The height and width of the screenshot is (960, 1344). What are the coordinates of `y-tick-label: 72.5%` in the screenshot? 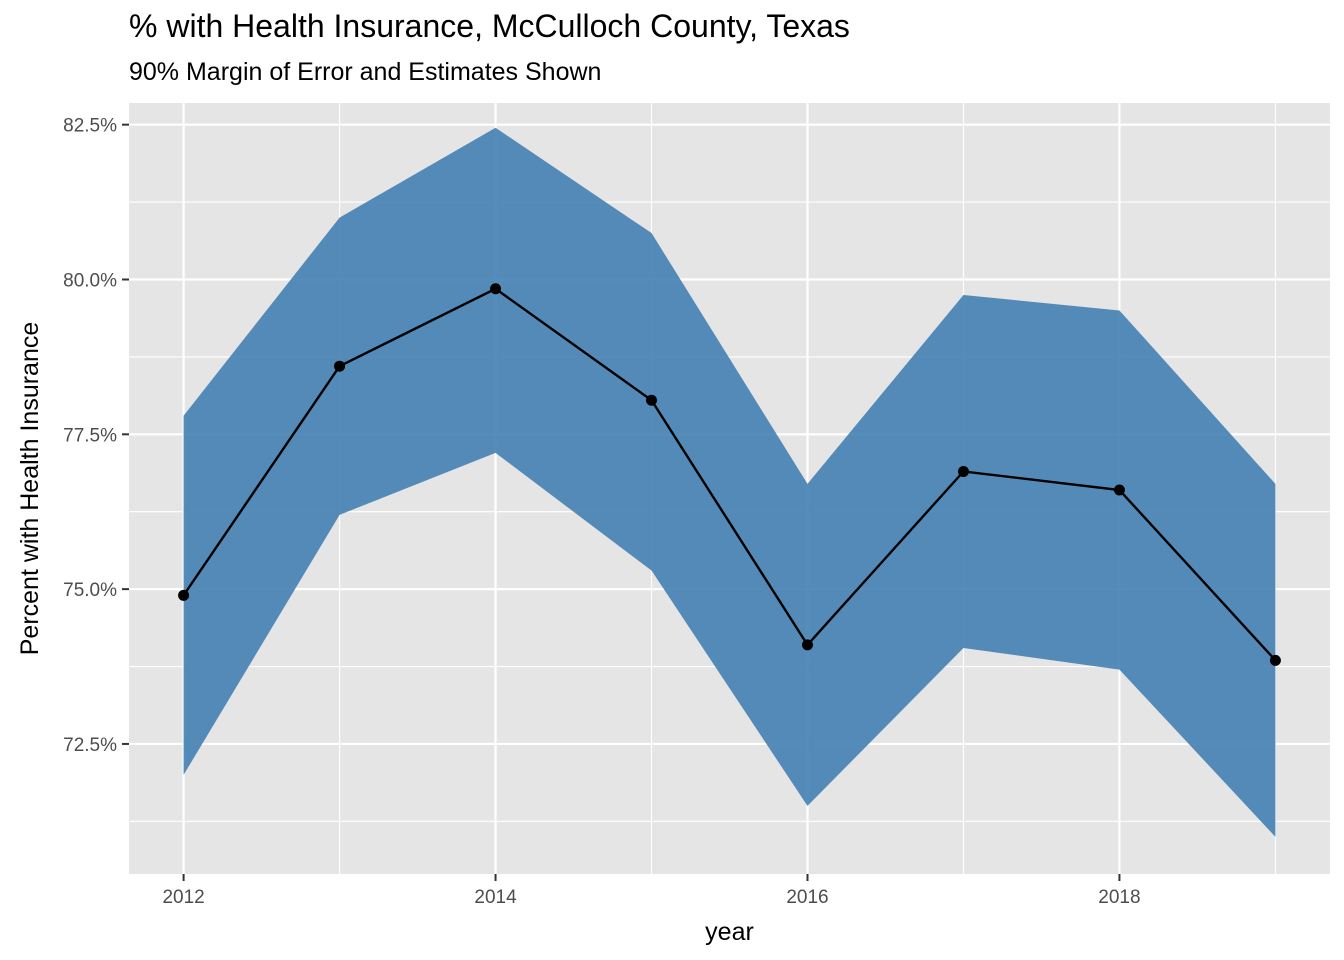 It's located at (90, 745).